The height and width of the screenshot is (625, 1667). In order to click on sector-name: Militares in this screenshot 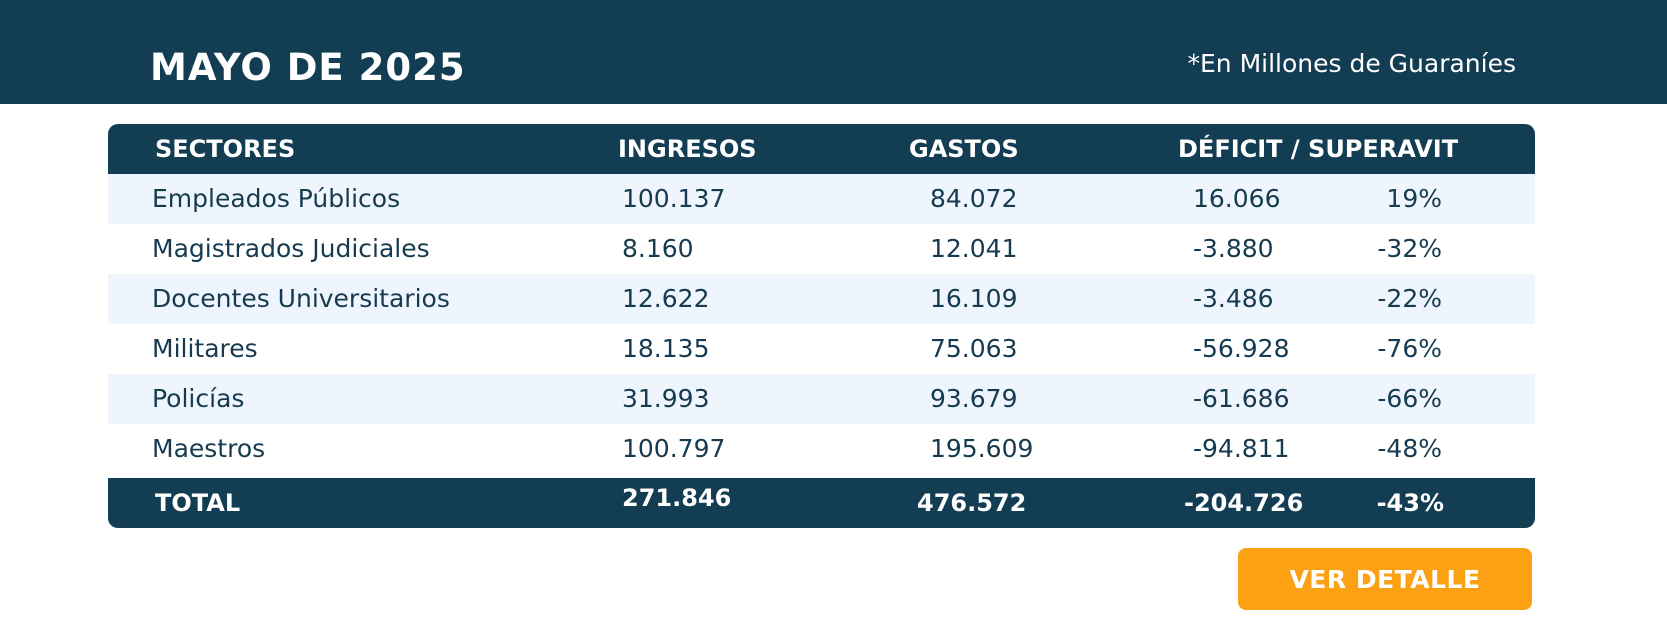, I will do `click(205, 348)`.